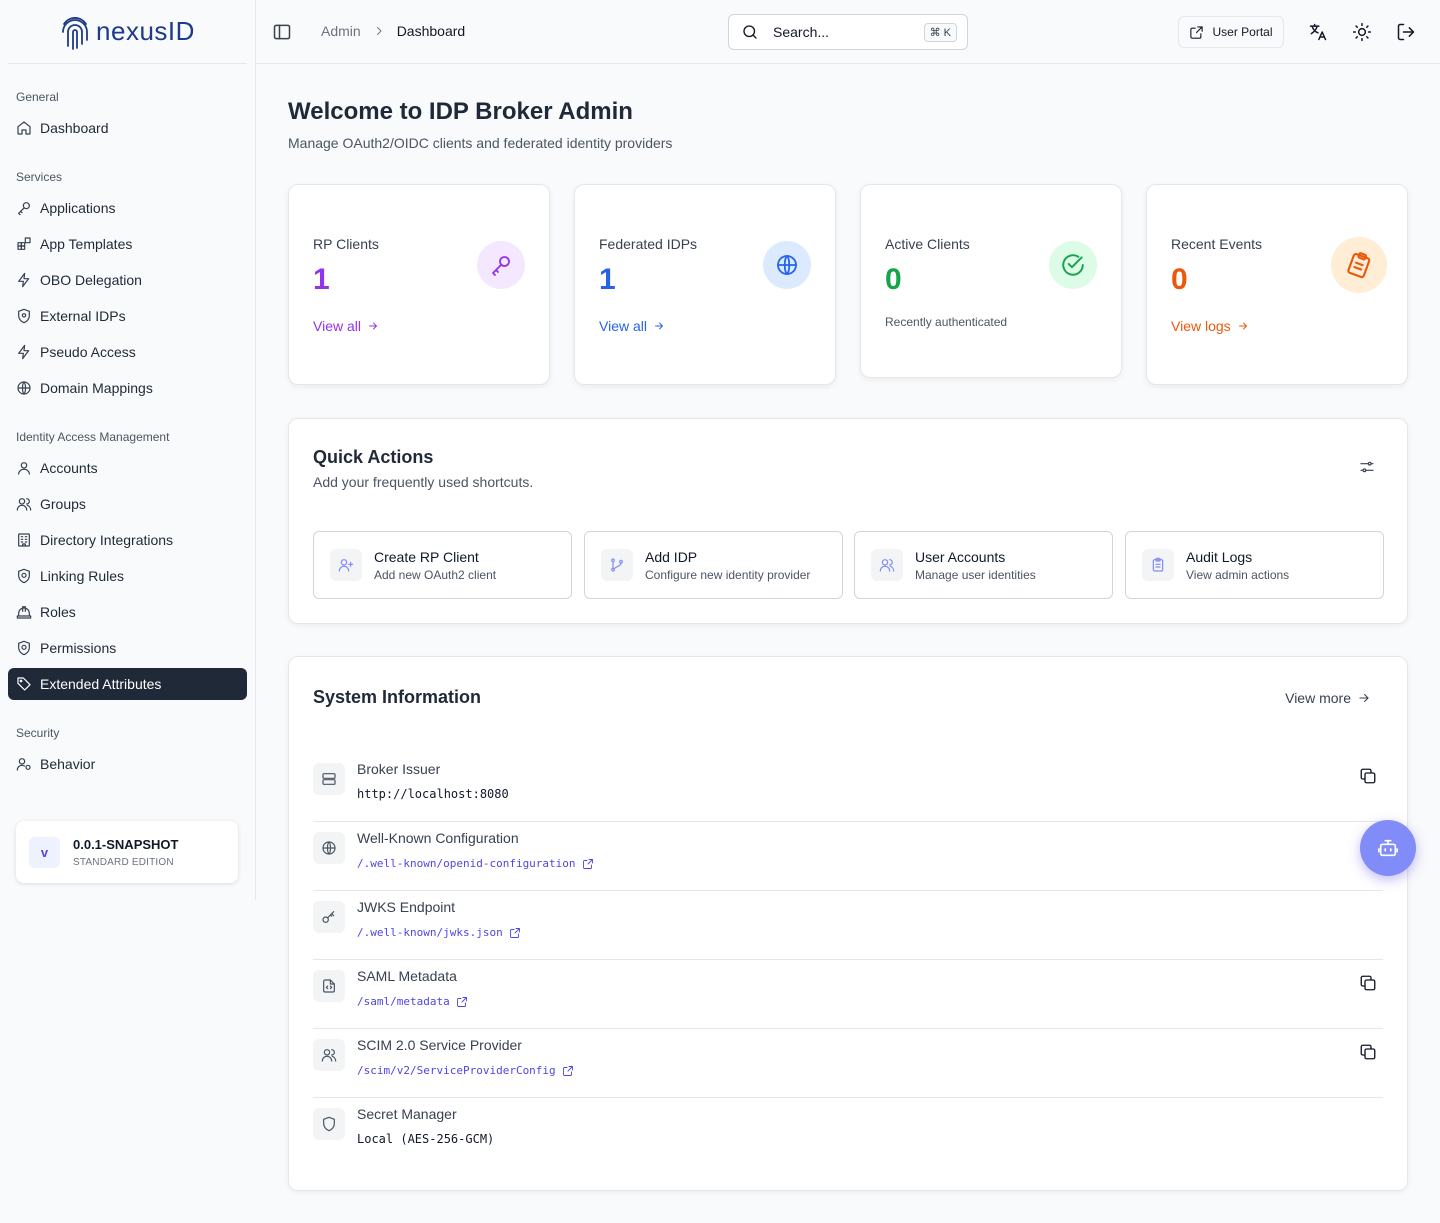 The width and height of the screenshot is (1440, 1223). Describe the element at coordinates (24, 684) in the screenshot. I see `tag-icon` at that location.